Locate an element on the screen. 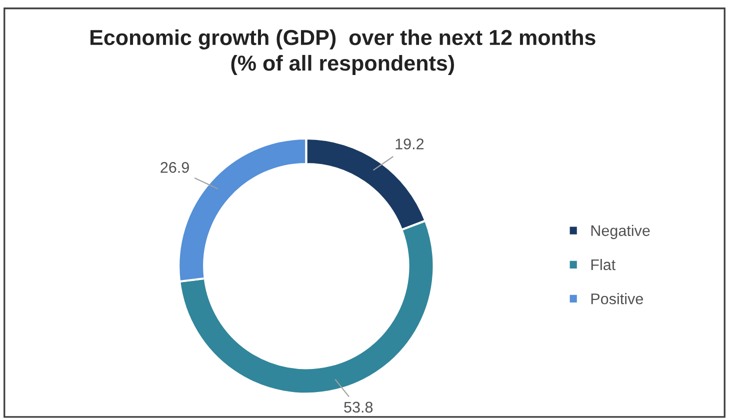 Image resolution: width=729 pixels, height=419 pixels. legend-label: Positive is located at coordinates (617, 298).